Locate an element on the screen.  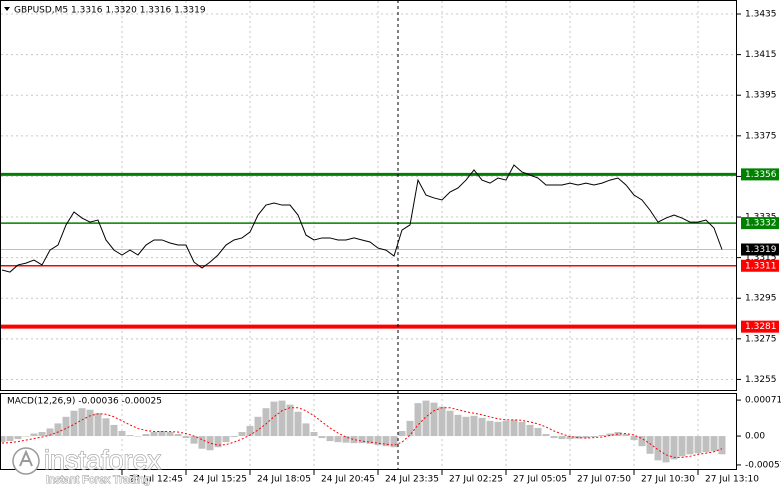
price-level-label: 1.3356 is located at coordinates (761, 175).